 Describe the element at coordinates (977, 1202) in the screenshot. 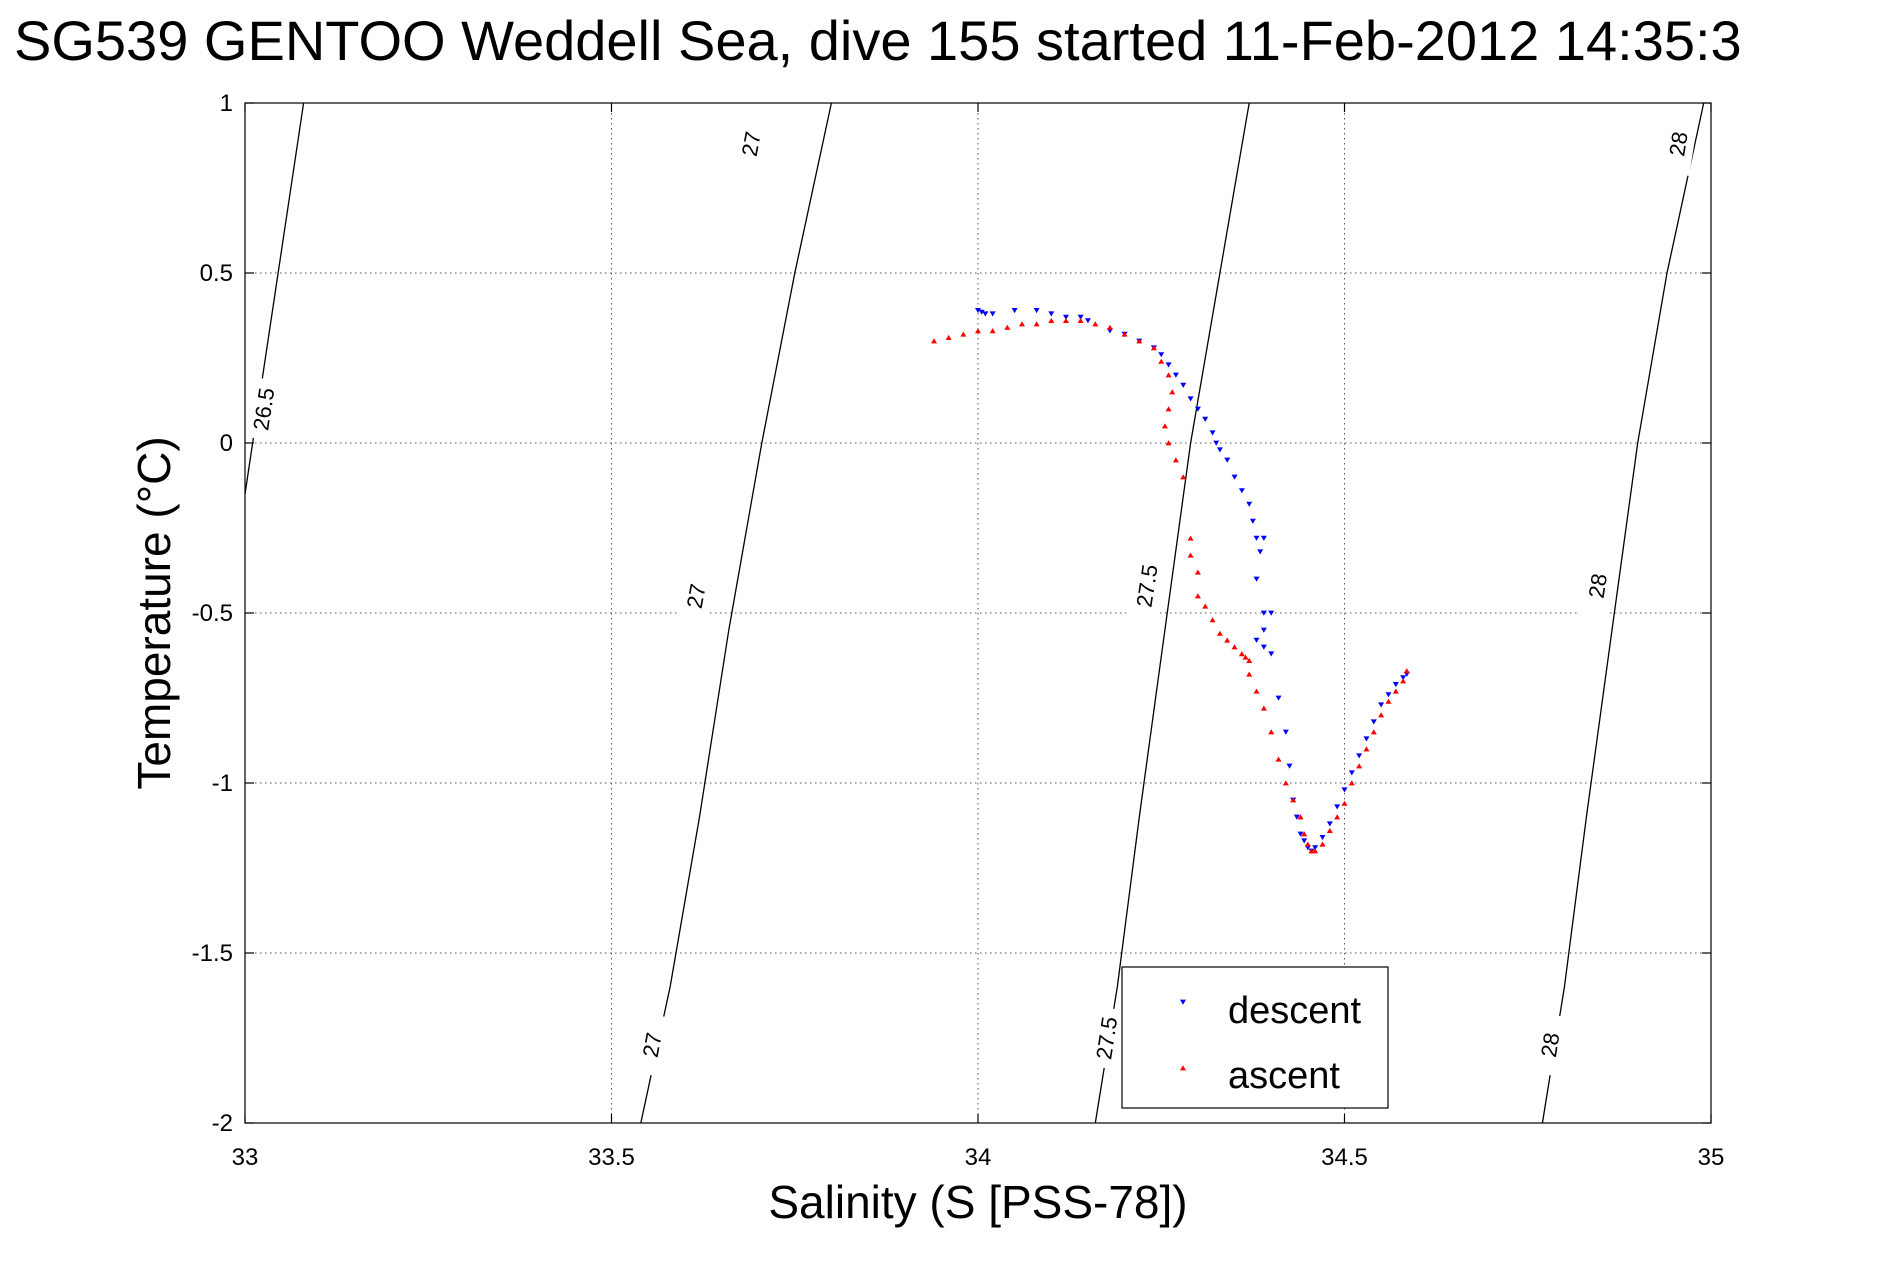

I see `x-axis-label: Salinity (S [PSS-78])` at that location.